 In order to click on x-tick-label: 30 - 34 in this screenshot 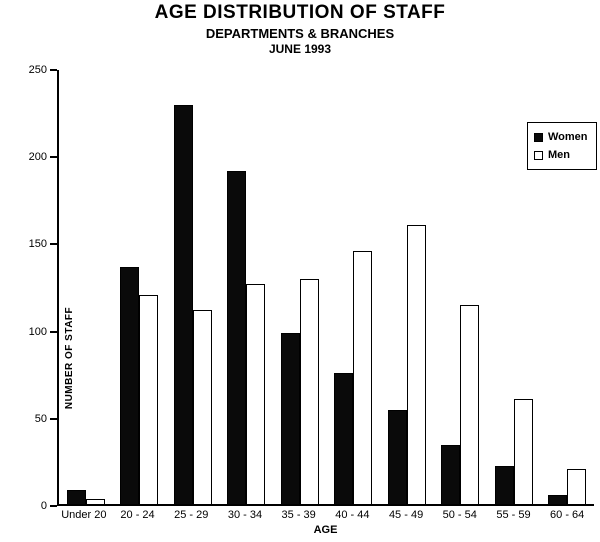, I will do `click(245, 515)`.